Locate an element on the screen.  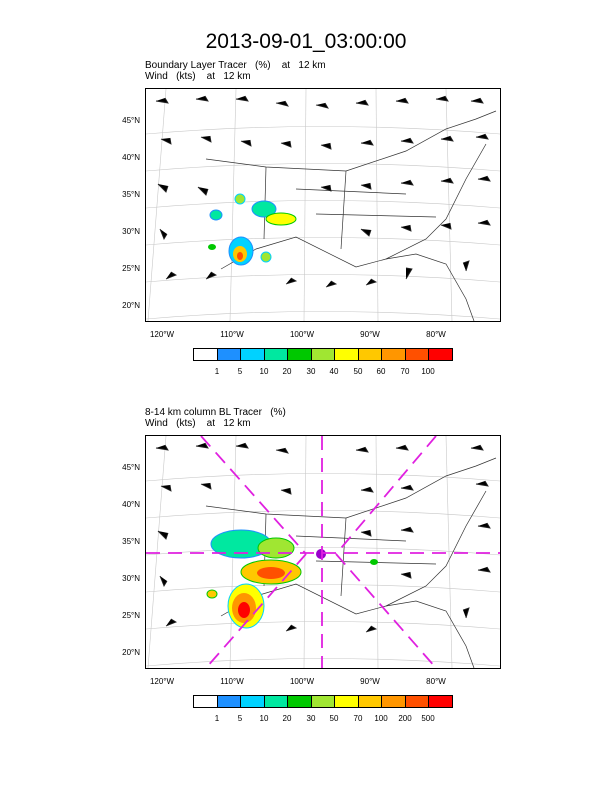
panel1-wind-barbs is located at coordinates (323, 191).